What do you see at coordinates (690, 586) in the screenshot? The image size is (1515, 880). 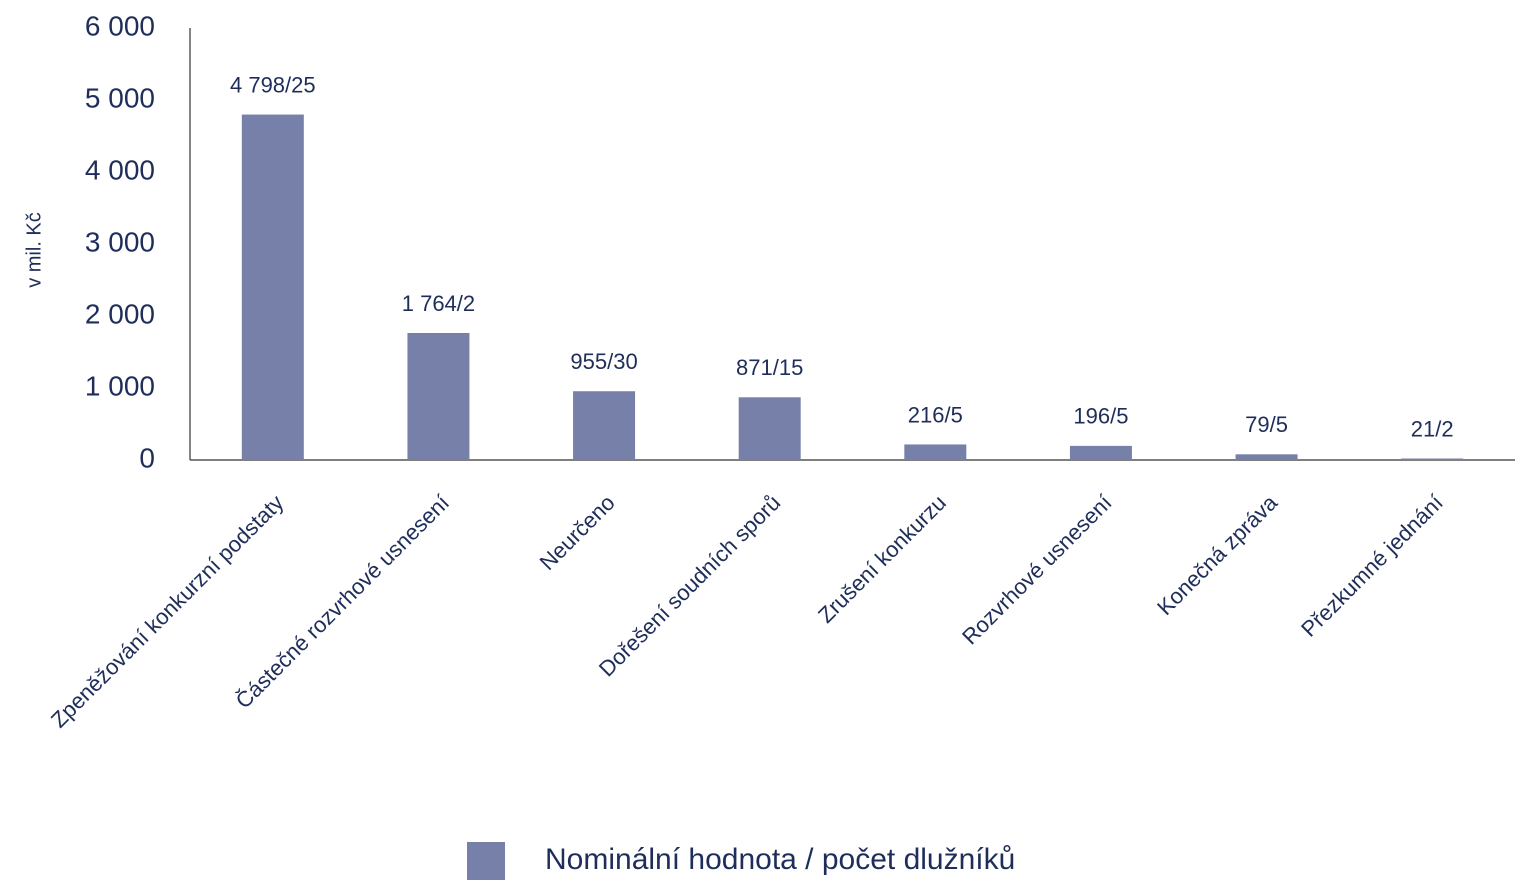 I see `x-tick-label: Dořešení soudních sporů` at bounding box center [690, 586].